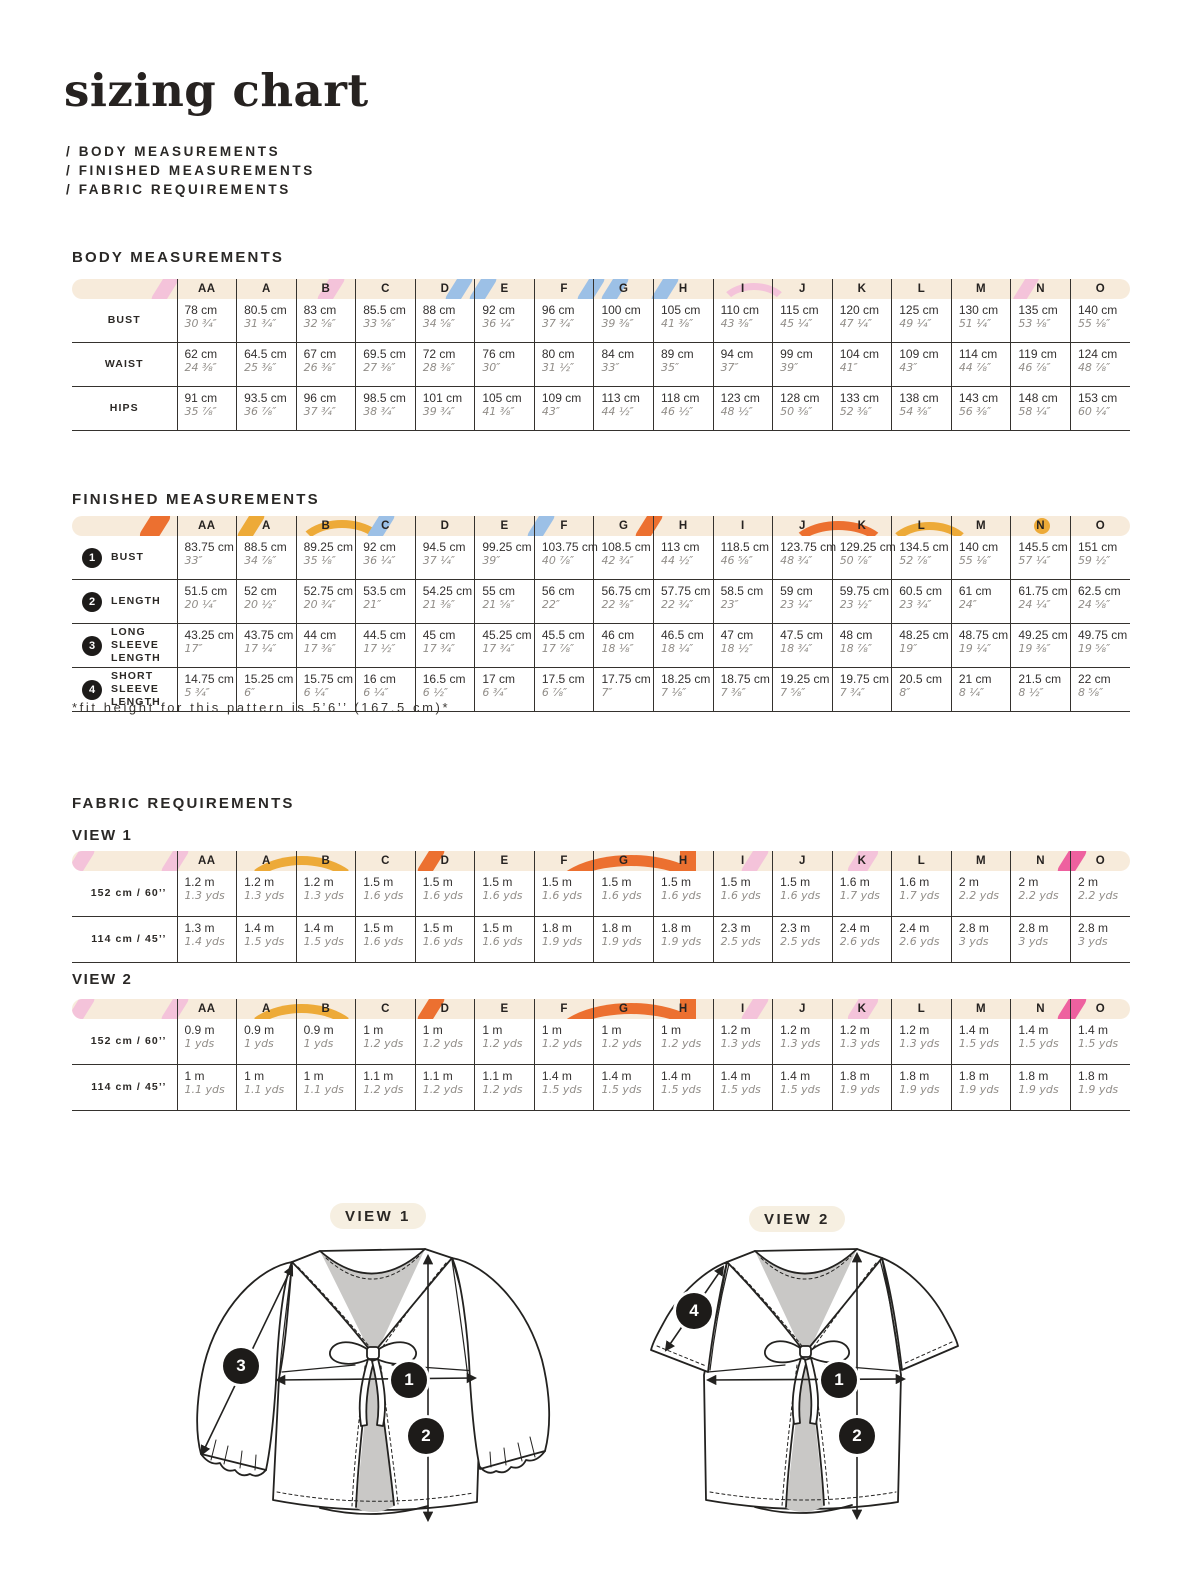  What do you see at coordinates (378, 1076) in the screenshot?
I see `metric-value: 1.1 m` at bounding box center [378, 1076].